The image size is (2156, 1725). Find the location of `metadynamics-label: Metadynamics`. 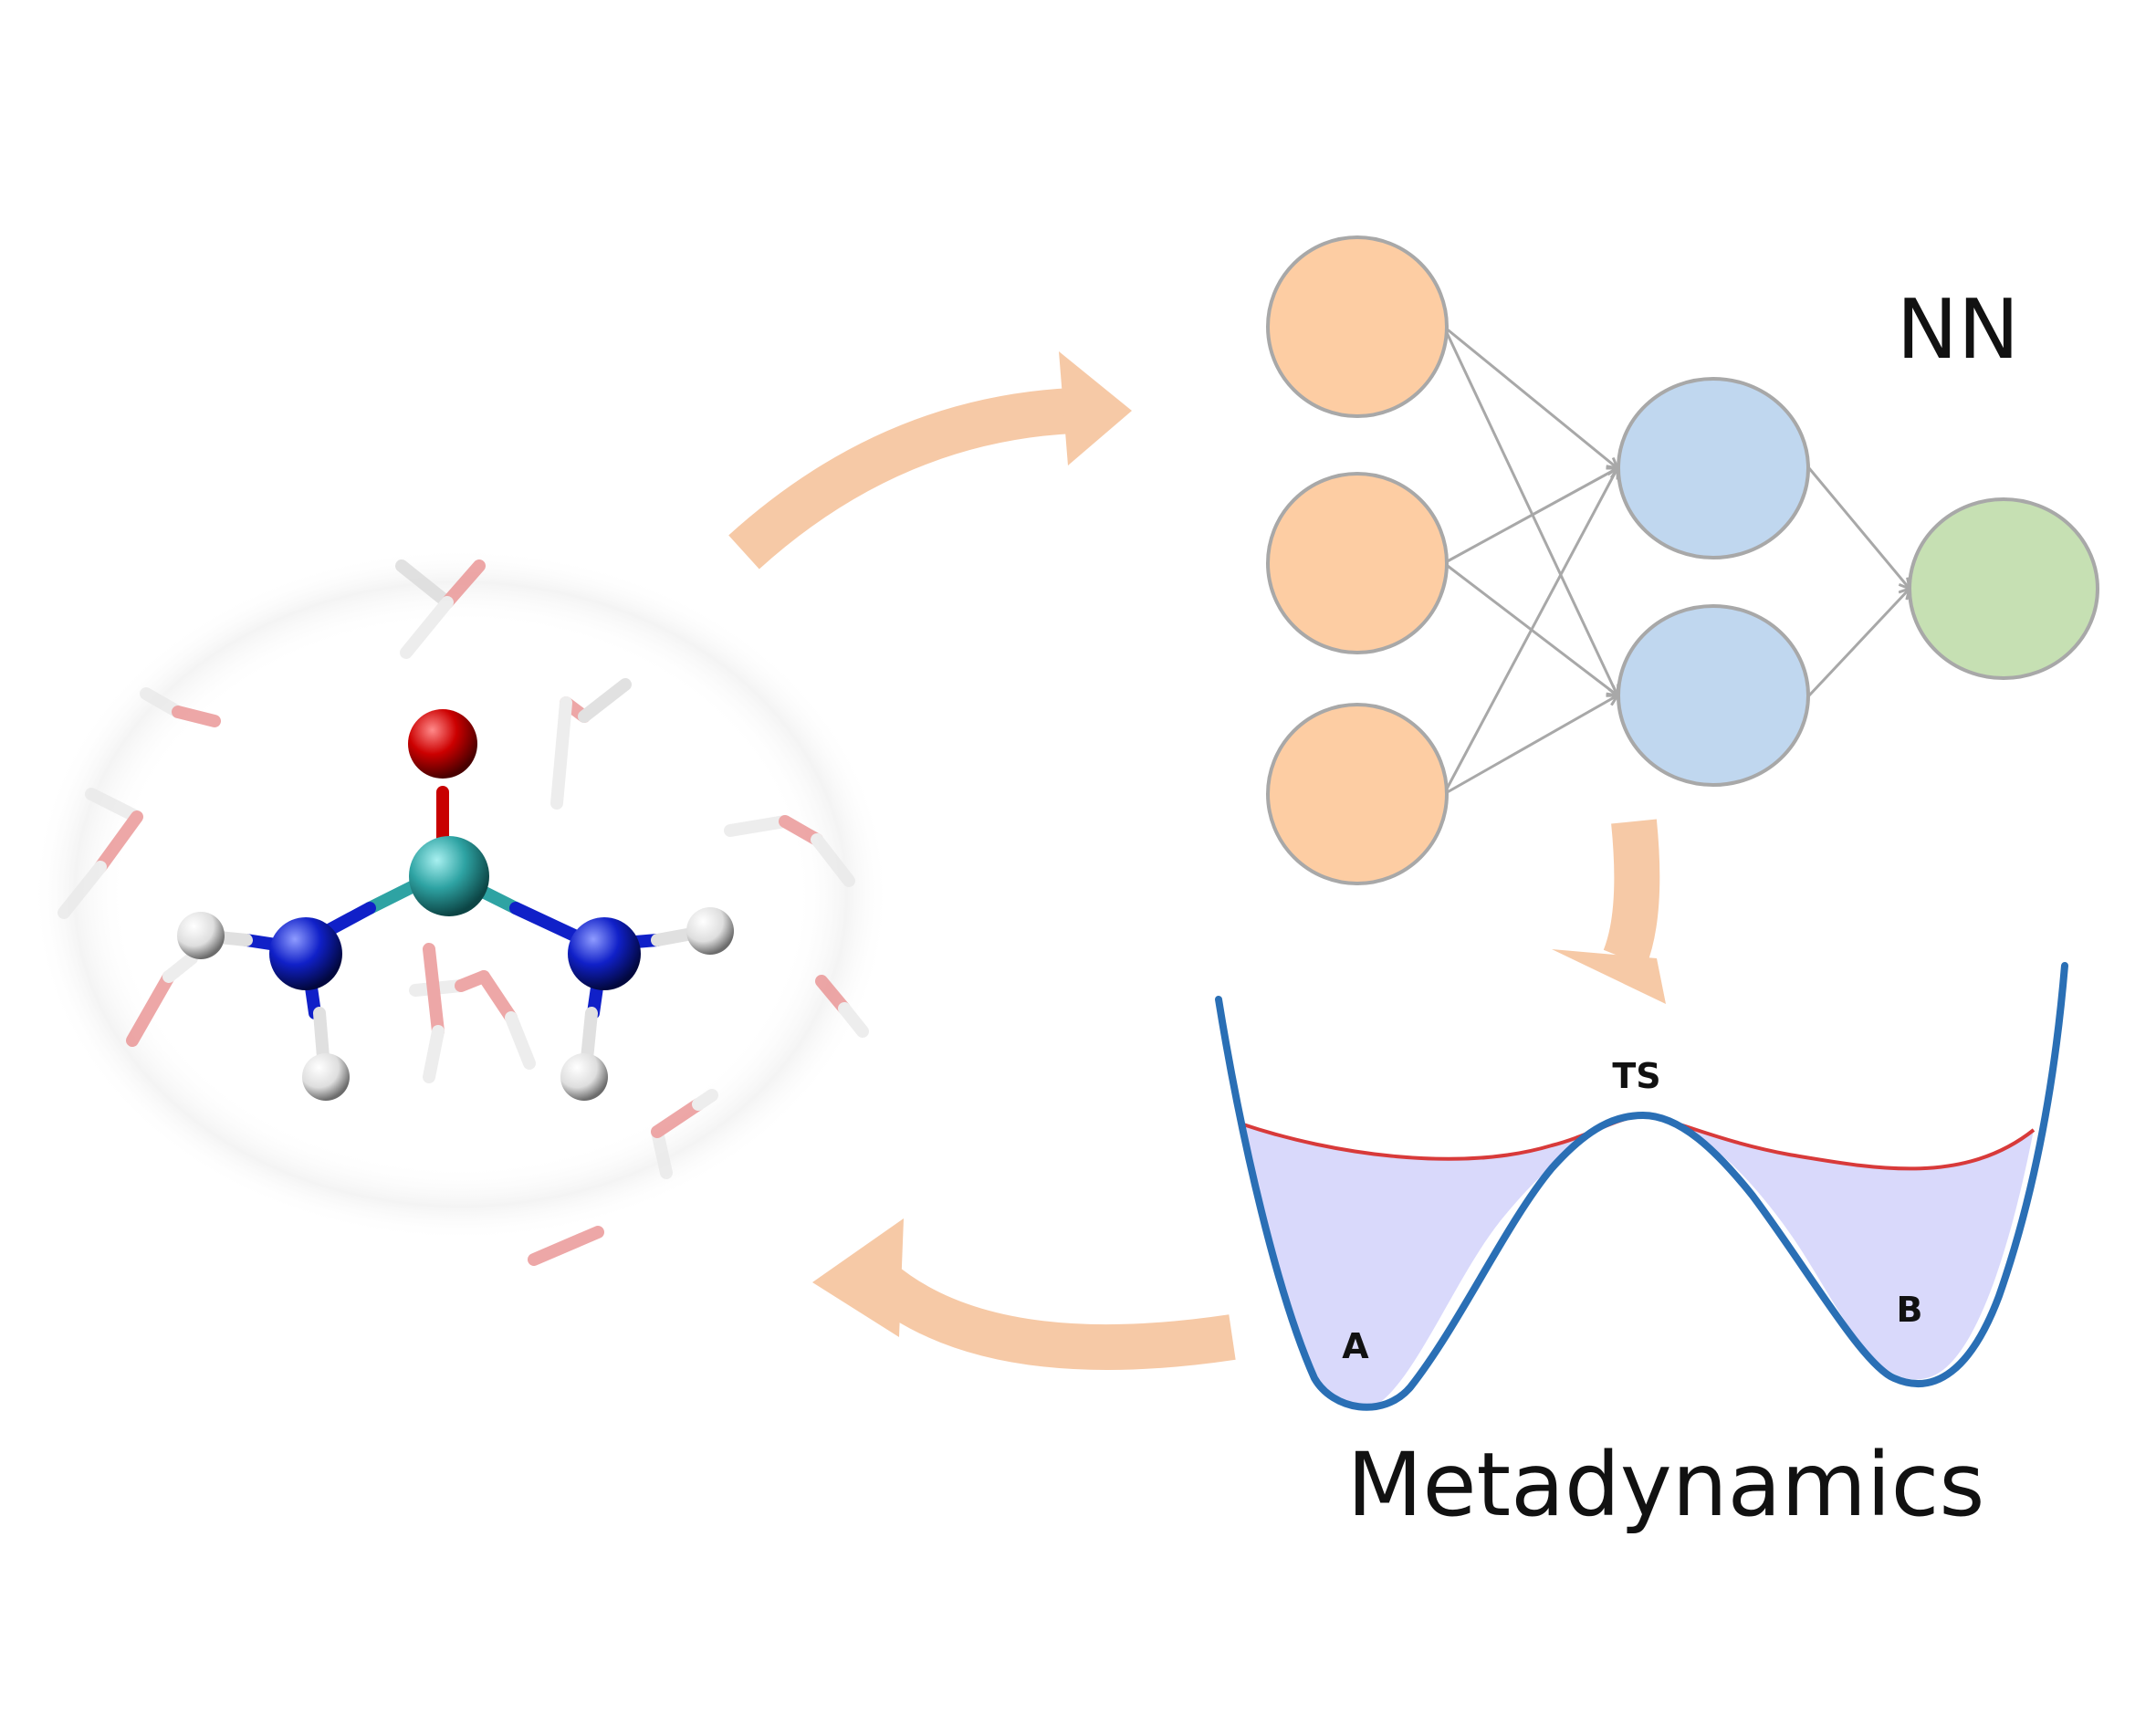

metadynamics-label: Metadynamics is located at coordinates (1666, 1485).